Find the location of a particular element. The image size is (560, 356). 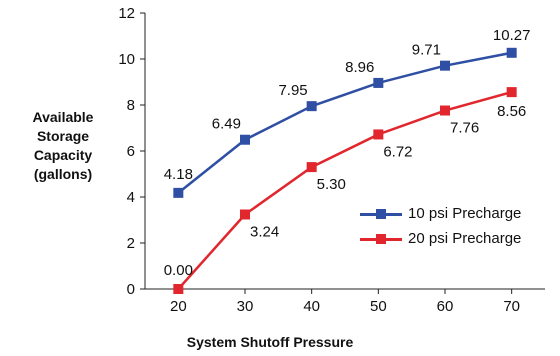

legend-item-10psi: 10 psi Precharge is located at coordinates (440, 213).